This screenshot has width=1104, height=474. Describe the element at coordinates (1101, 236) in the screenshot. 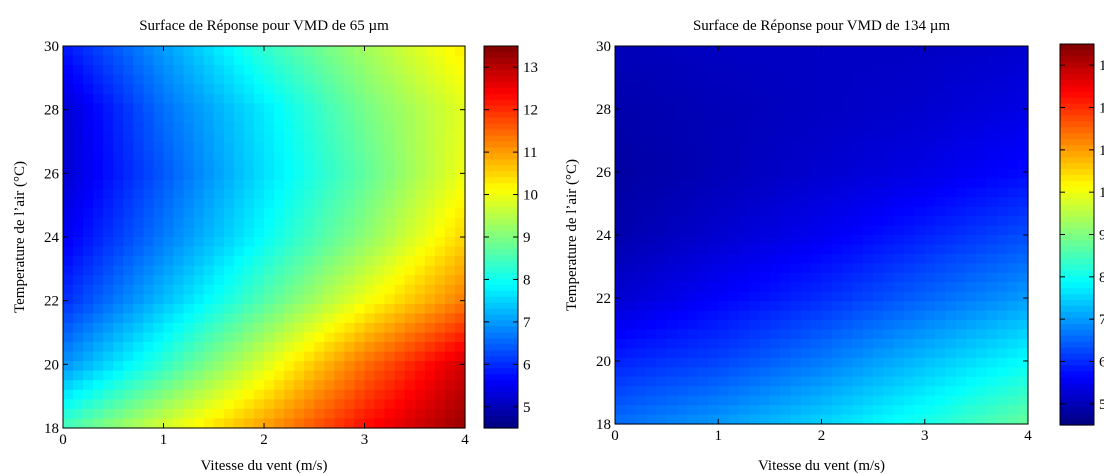

I see `colorbar-tick-label: 9` at that location.